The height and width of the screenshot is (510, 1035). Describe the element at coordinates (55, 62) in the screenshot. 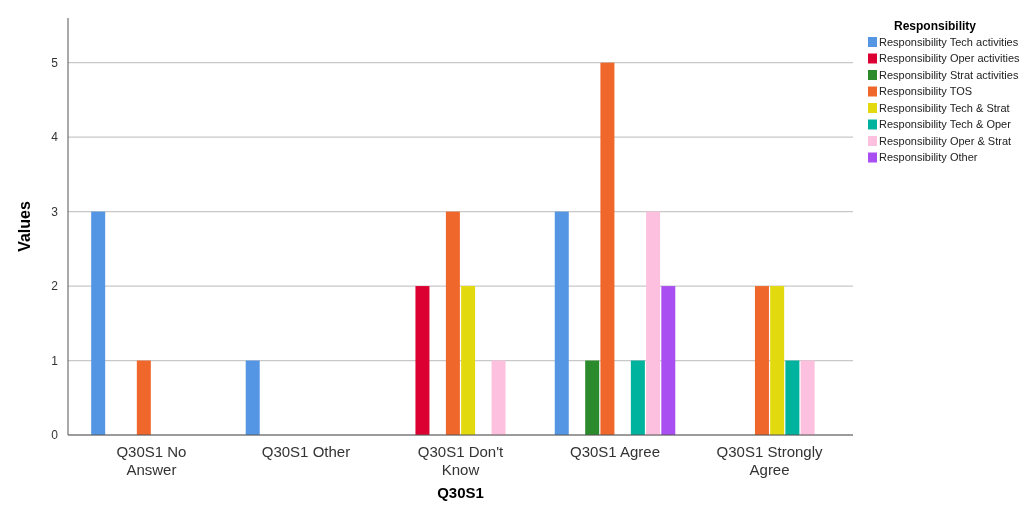

I see `y-tick-label: 5` at that location.